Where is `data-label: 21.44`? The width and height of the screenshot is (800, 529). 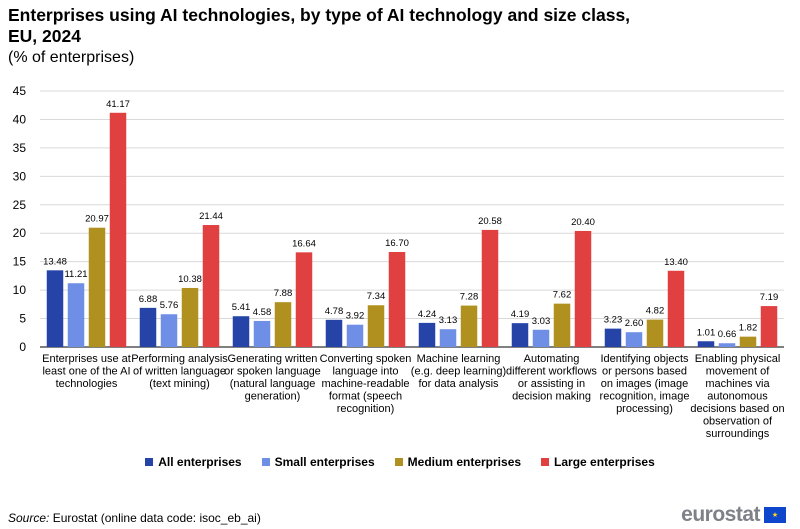 data-label: 21.44 is located at coordinates (211, 216).